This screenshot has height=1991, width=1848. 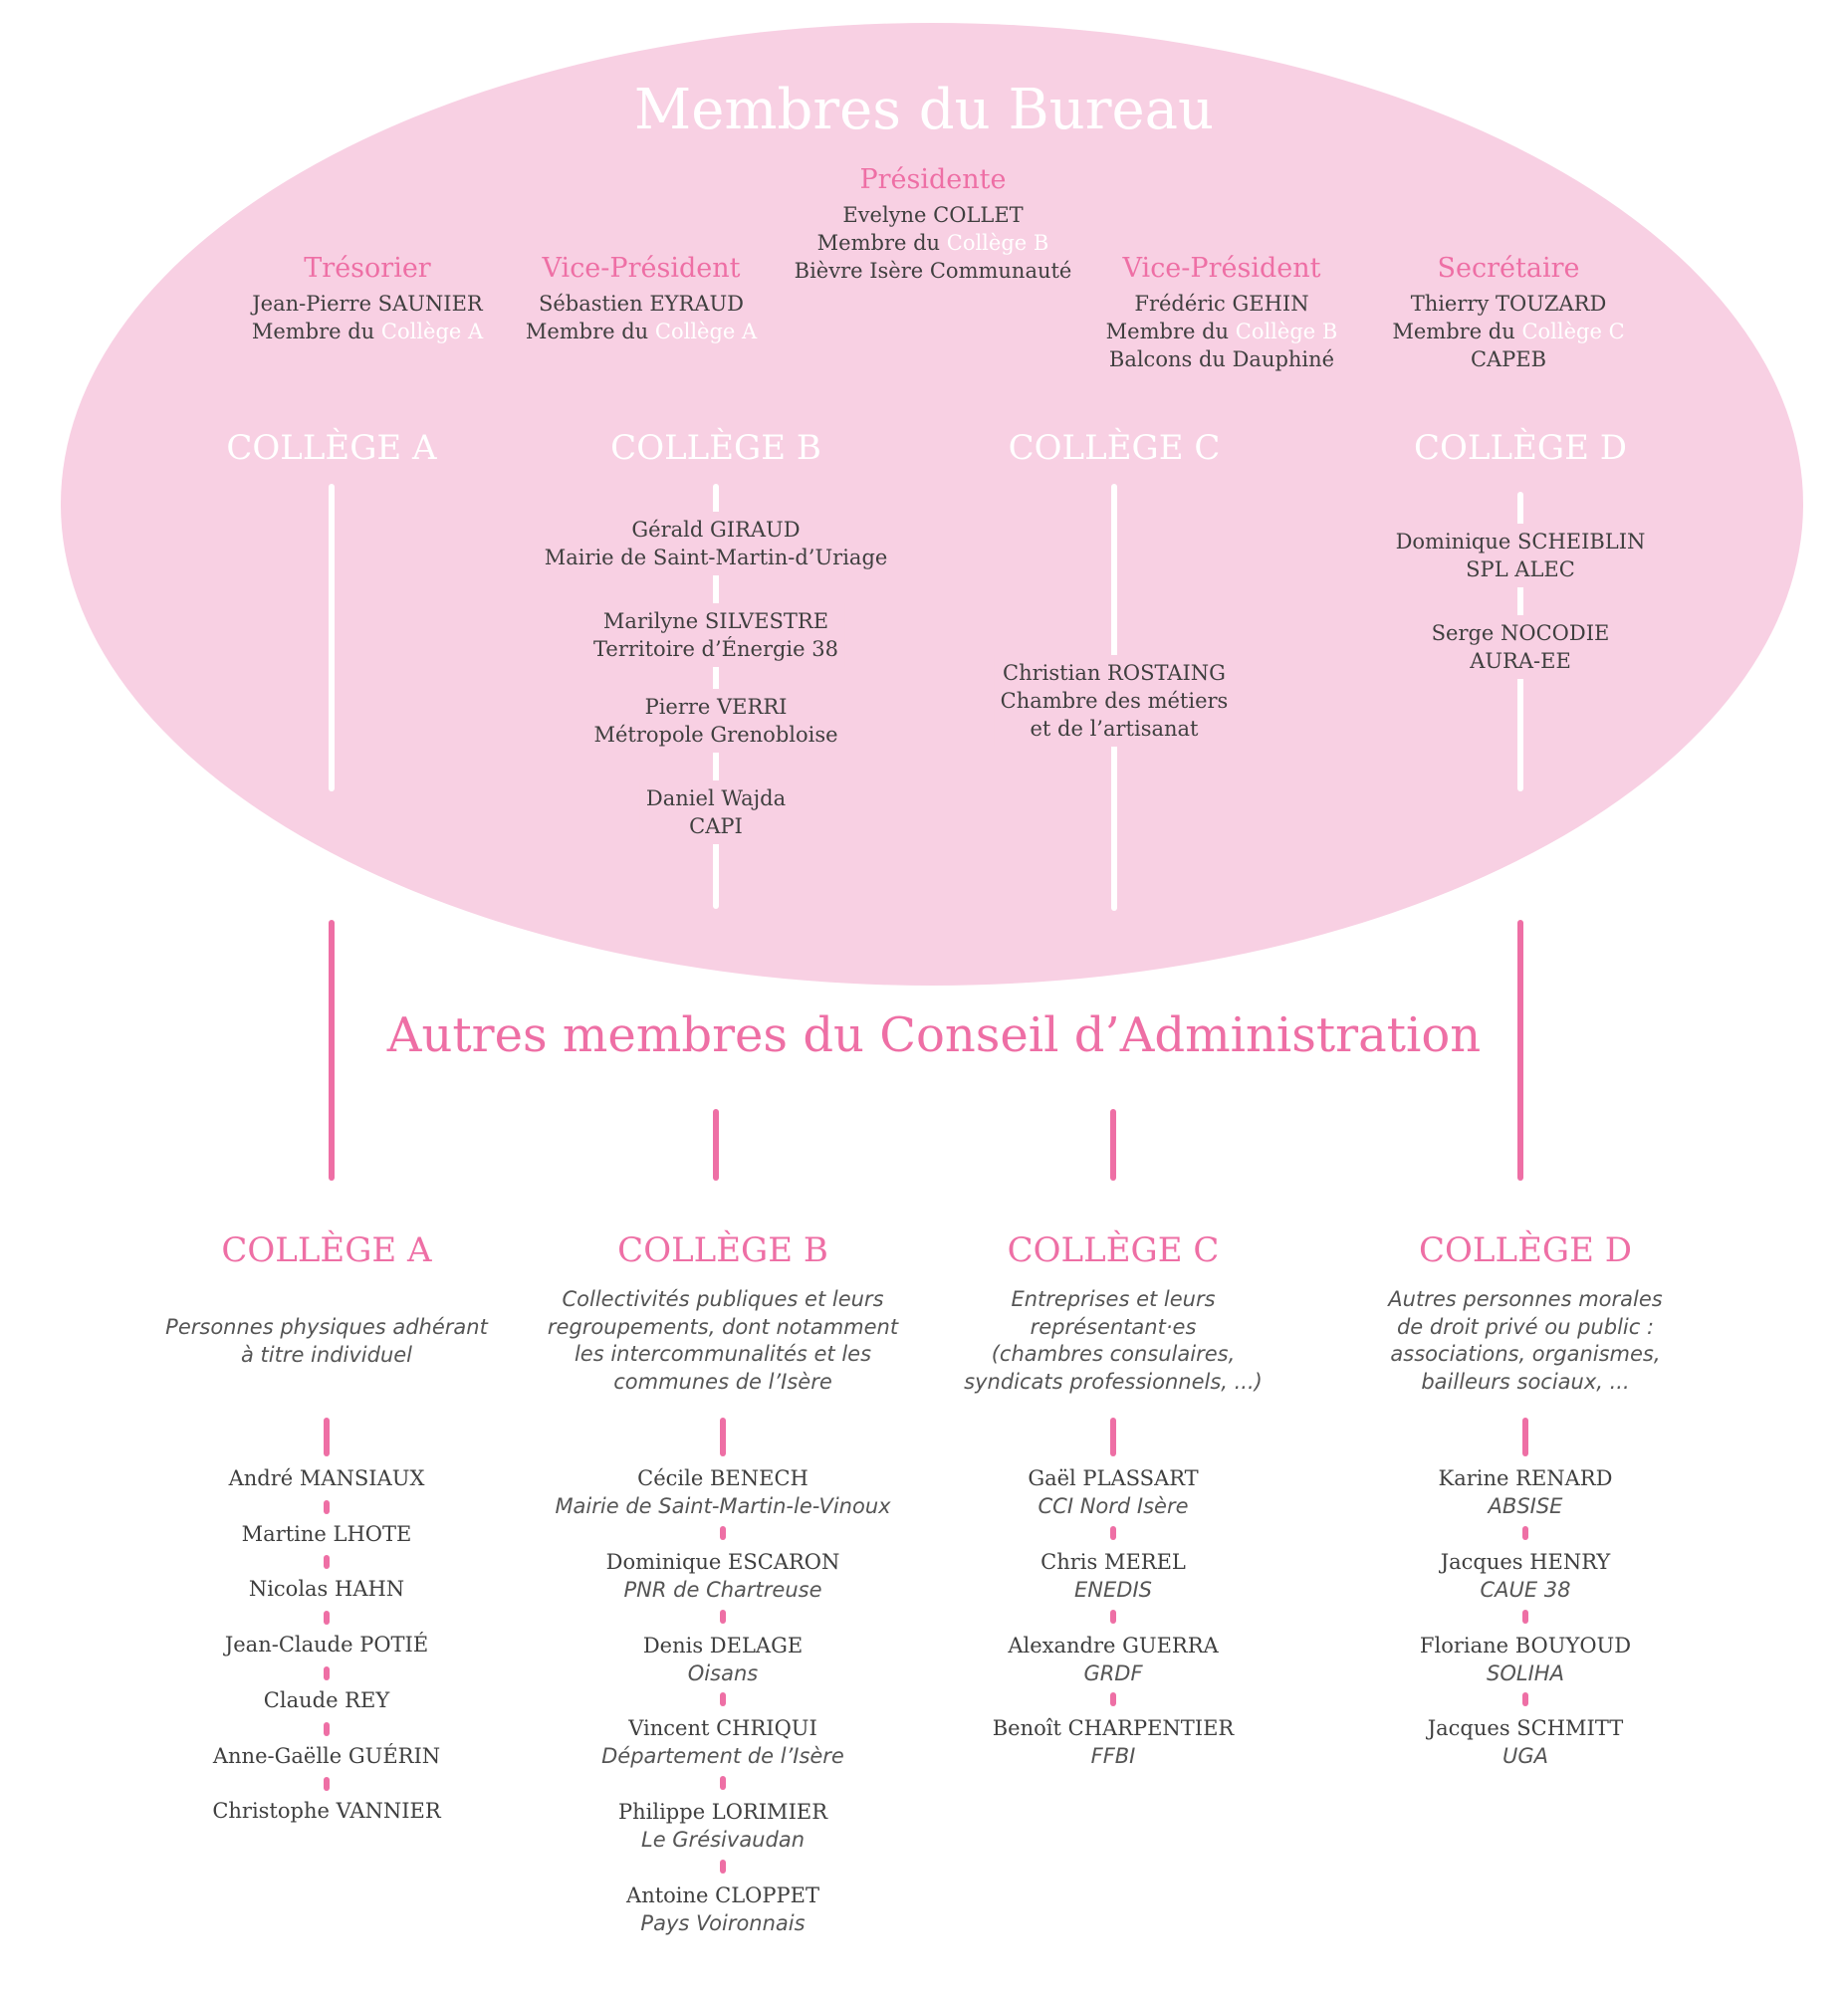 What do you see at coordinates (1113, 1728) in the screenshot?
I see `member-name: Benoît CHARPENTIER` at bounding box center [1113, 1728].